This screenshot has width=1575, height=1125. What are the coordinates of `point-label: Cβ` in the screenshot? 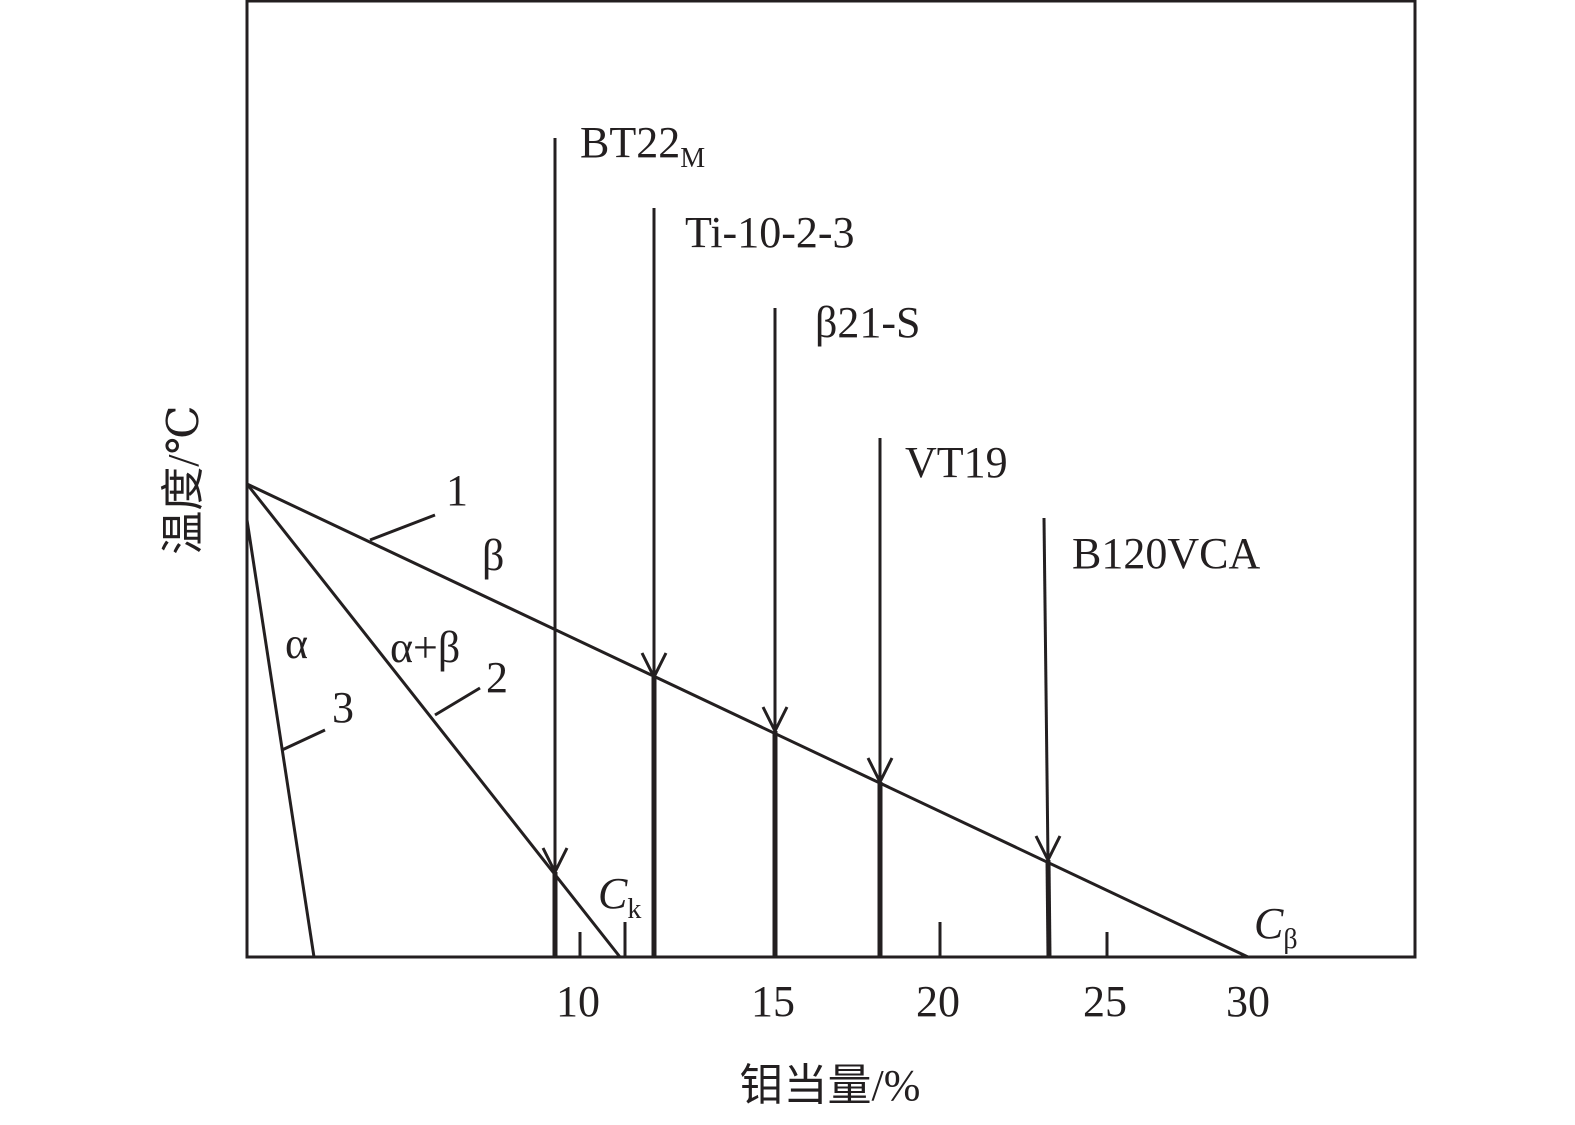 It's located at (1276, 927).